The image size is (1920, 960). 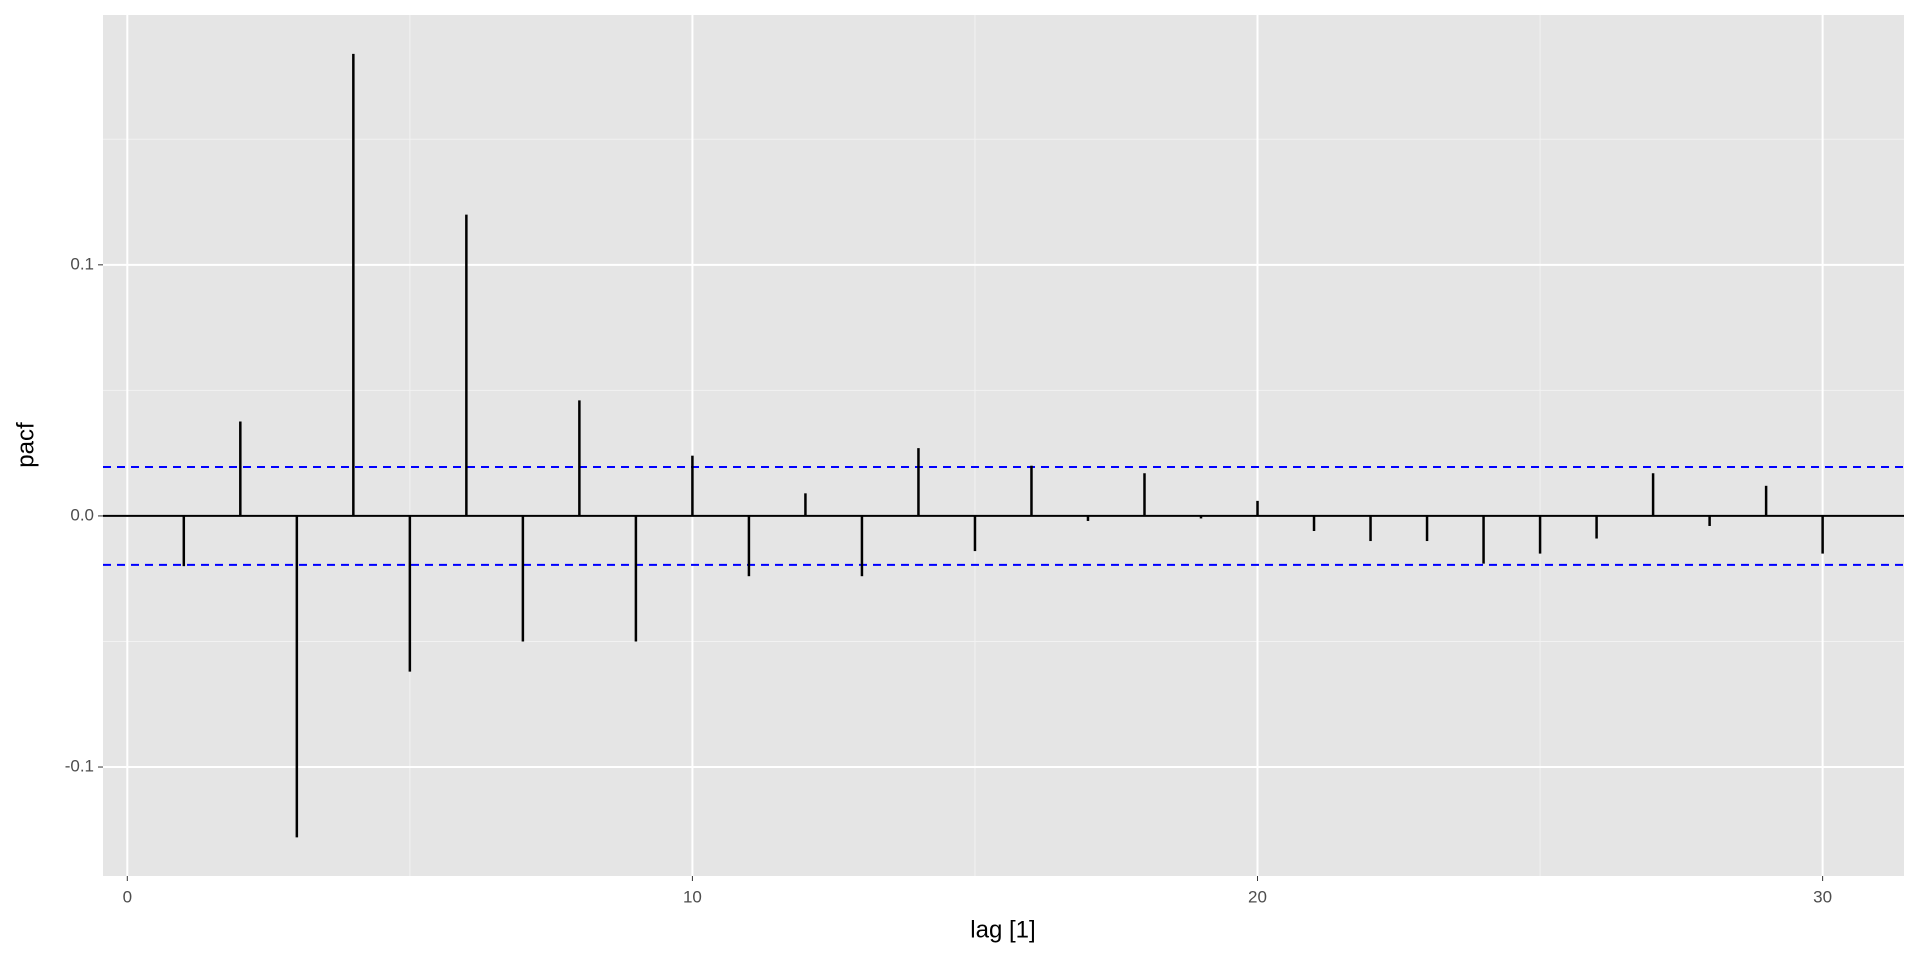 I want to click on x-axis-title: lag [1], so click(x=1002, y=929).